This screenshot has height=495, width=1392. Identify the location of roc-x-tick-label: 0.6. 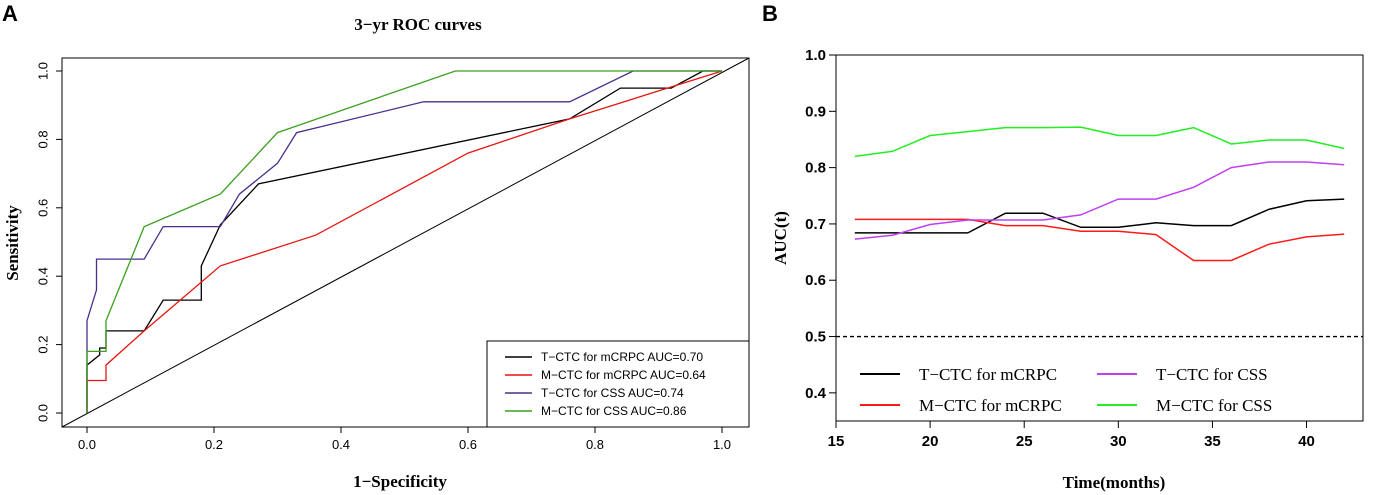
(468, 444).